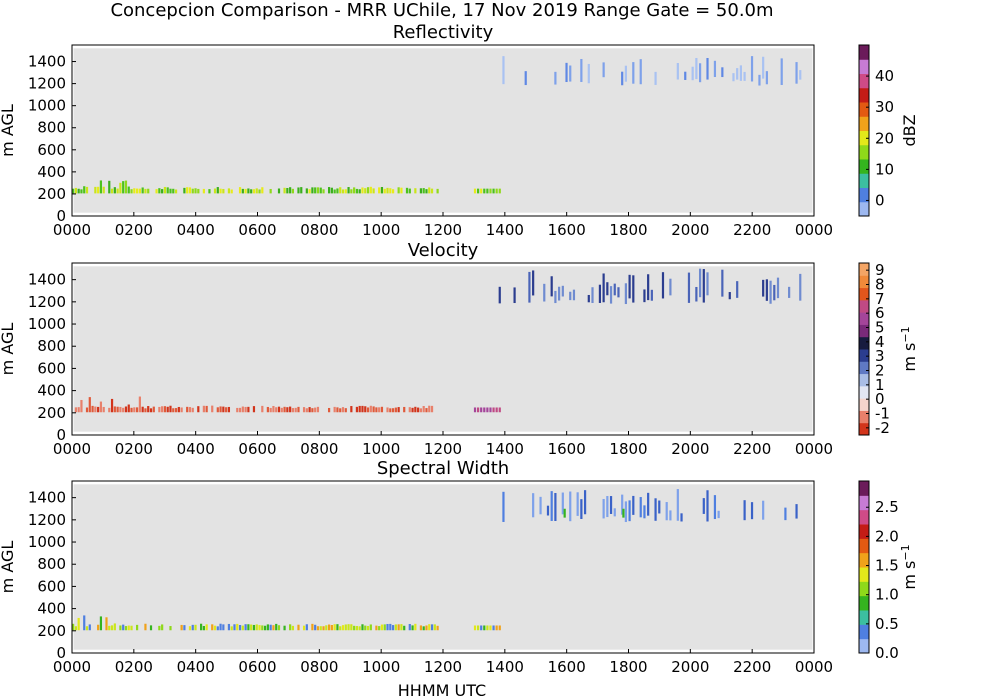 This screenshot has height=700, width=1000. I want to click on colorbar-tick-label: 4, so click(880, 342).